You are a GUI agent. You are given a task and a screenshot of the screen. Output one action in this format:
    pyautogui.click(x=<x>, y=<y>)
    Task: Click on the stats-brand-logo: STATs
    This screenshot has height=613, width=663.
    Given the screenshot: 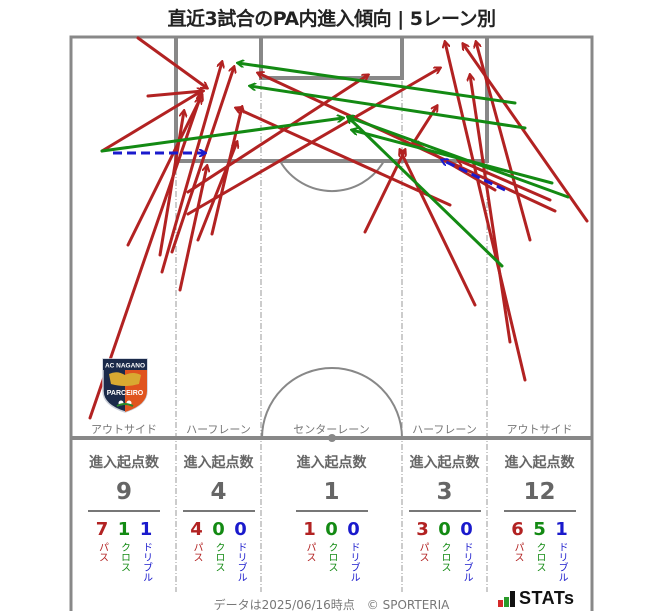 What is the action you would take?
    pyautogui.click(x=536, y=598)
    